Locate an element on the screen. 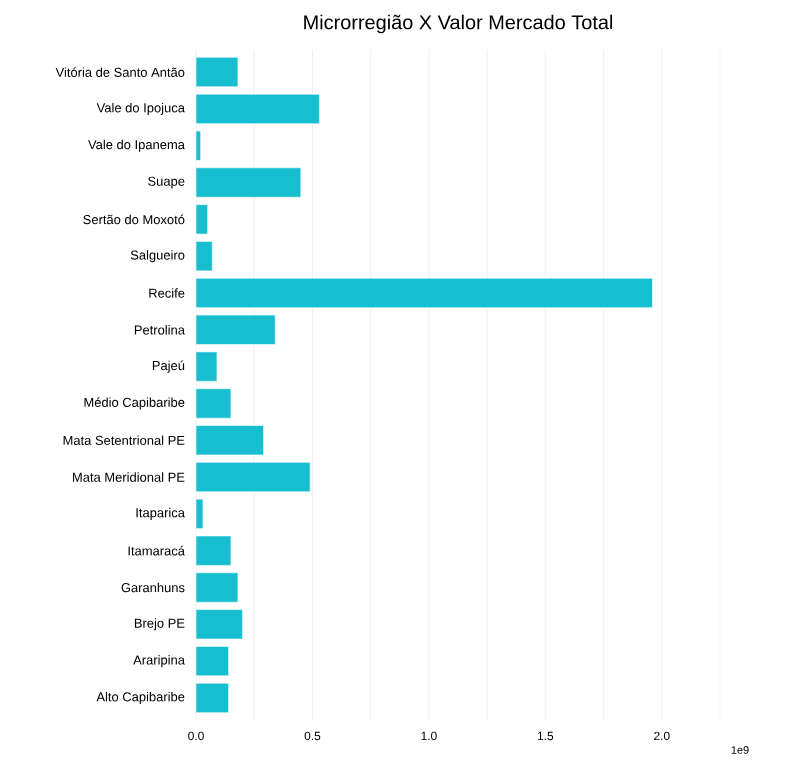  chart-title: Microrregião X Valor Mercado Total is located at coordinates (458, 24).